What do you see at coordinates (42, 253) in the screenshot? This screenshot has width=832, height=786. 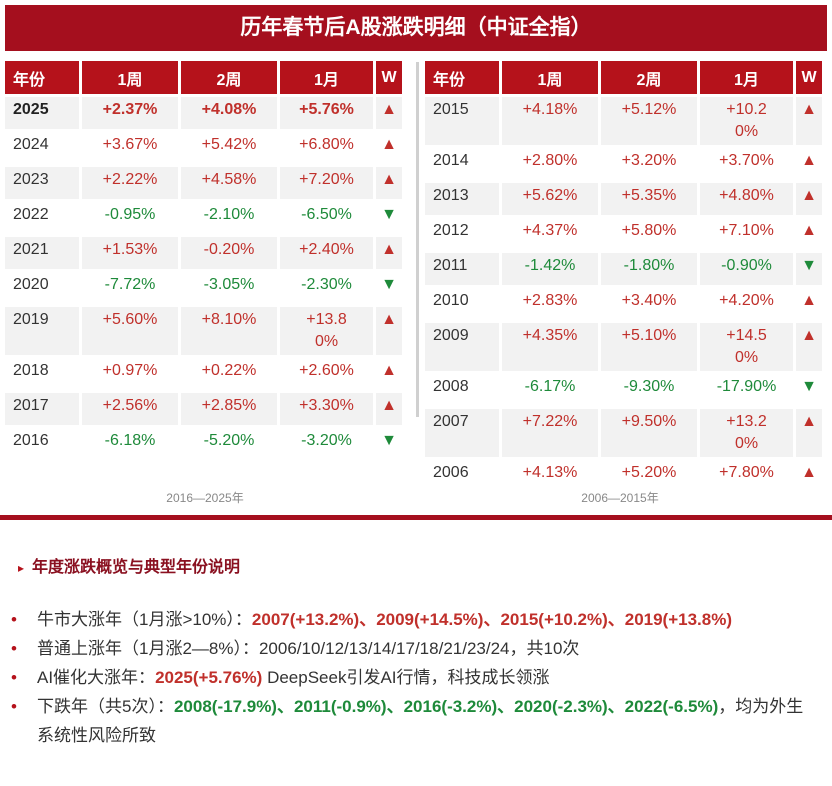 I see `year-cell: 2021` at bounding box center [42, 253].